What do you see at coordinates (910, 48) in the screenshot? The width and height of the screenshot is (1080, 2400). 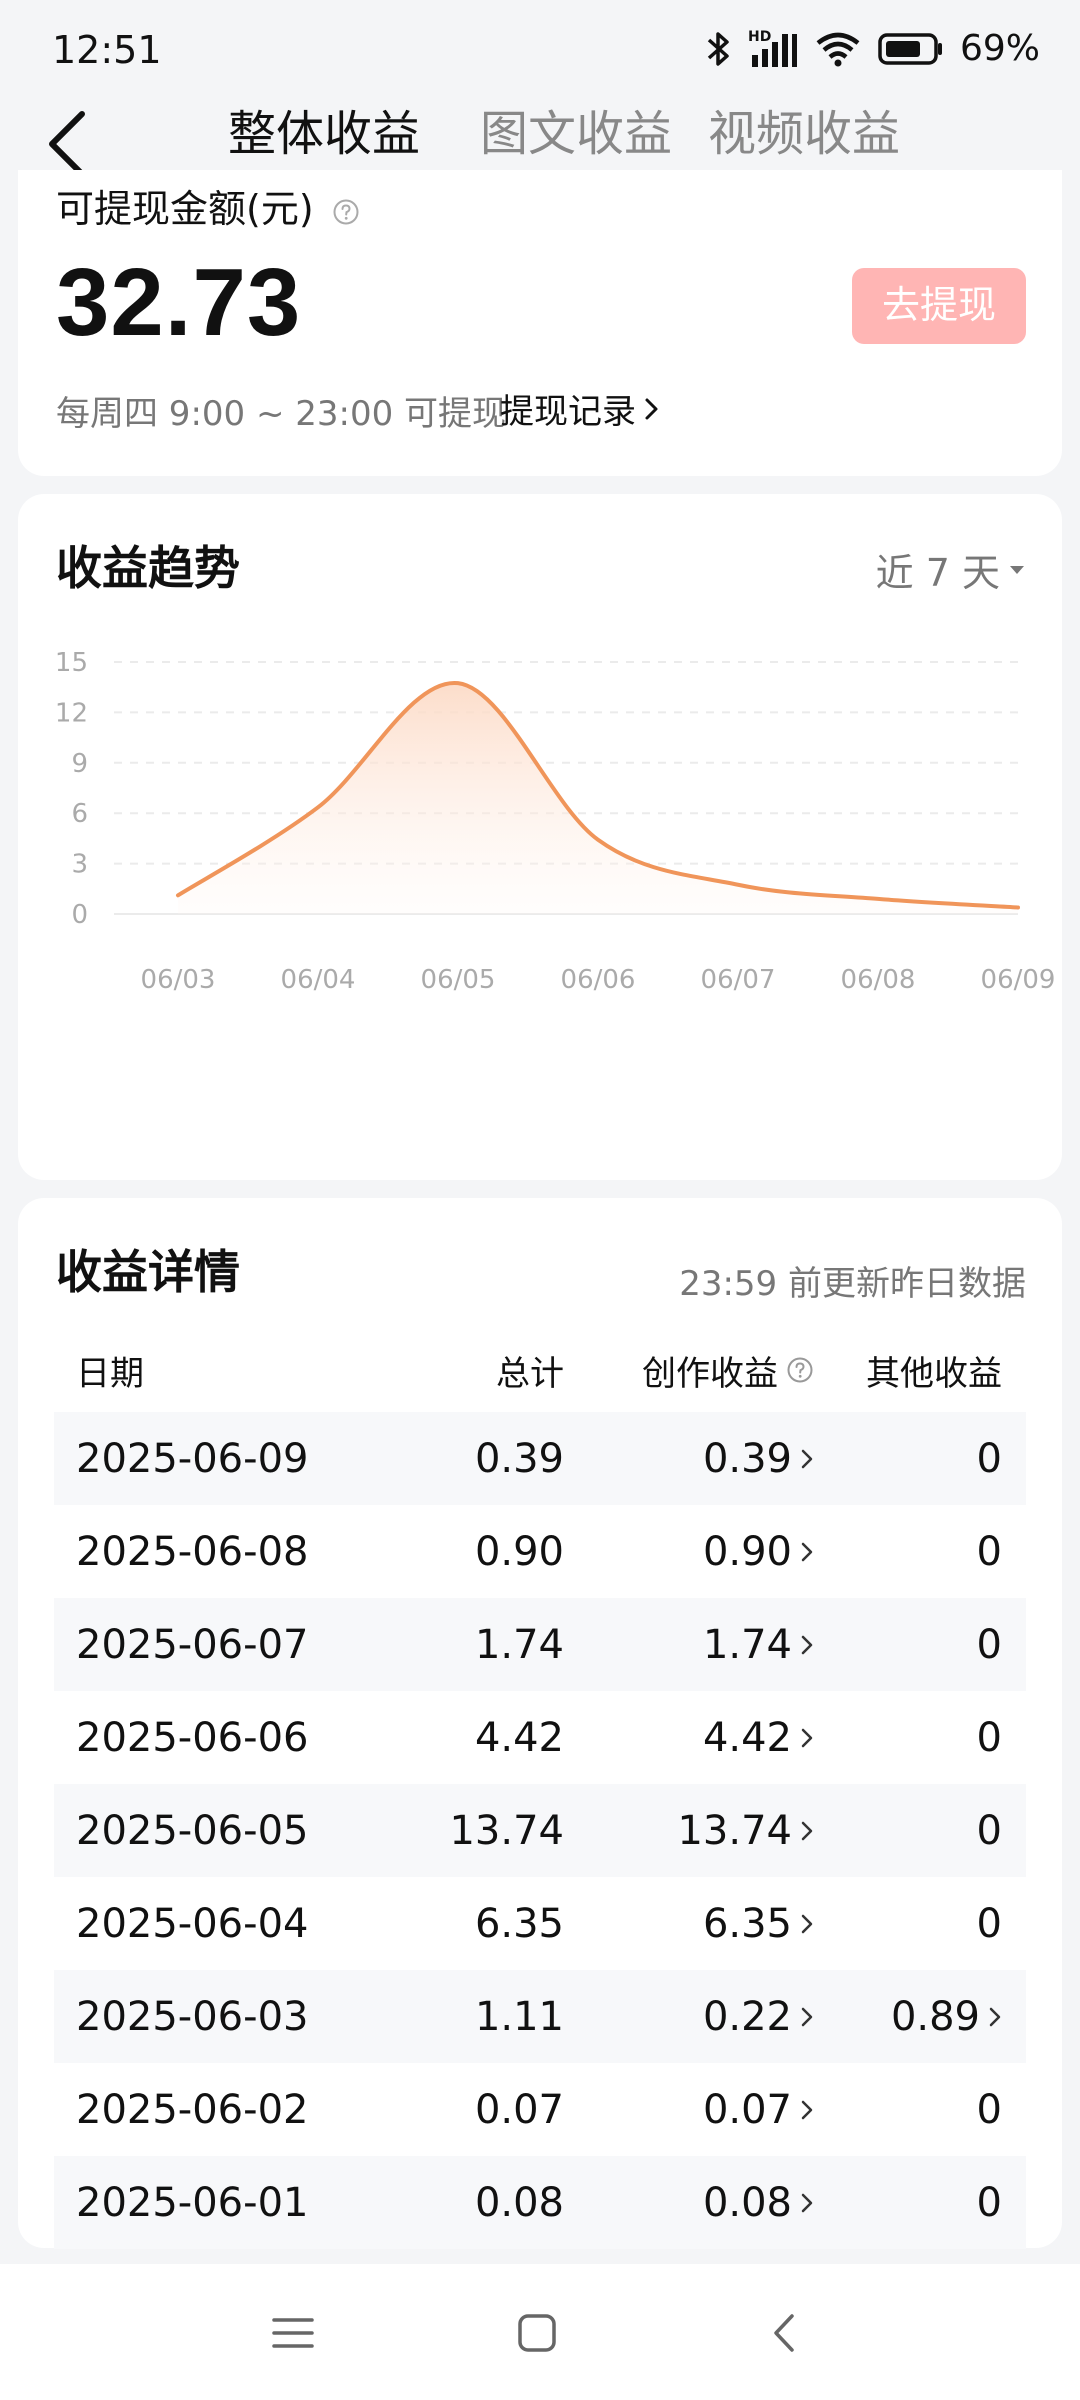 I see `battery-icon` at bounding box center [910, 48].